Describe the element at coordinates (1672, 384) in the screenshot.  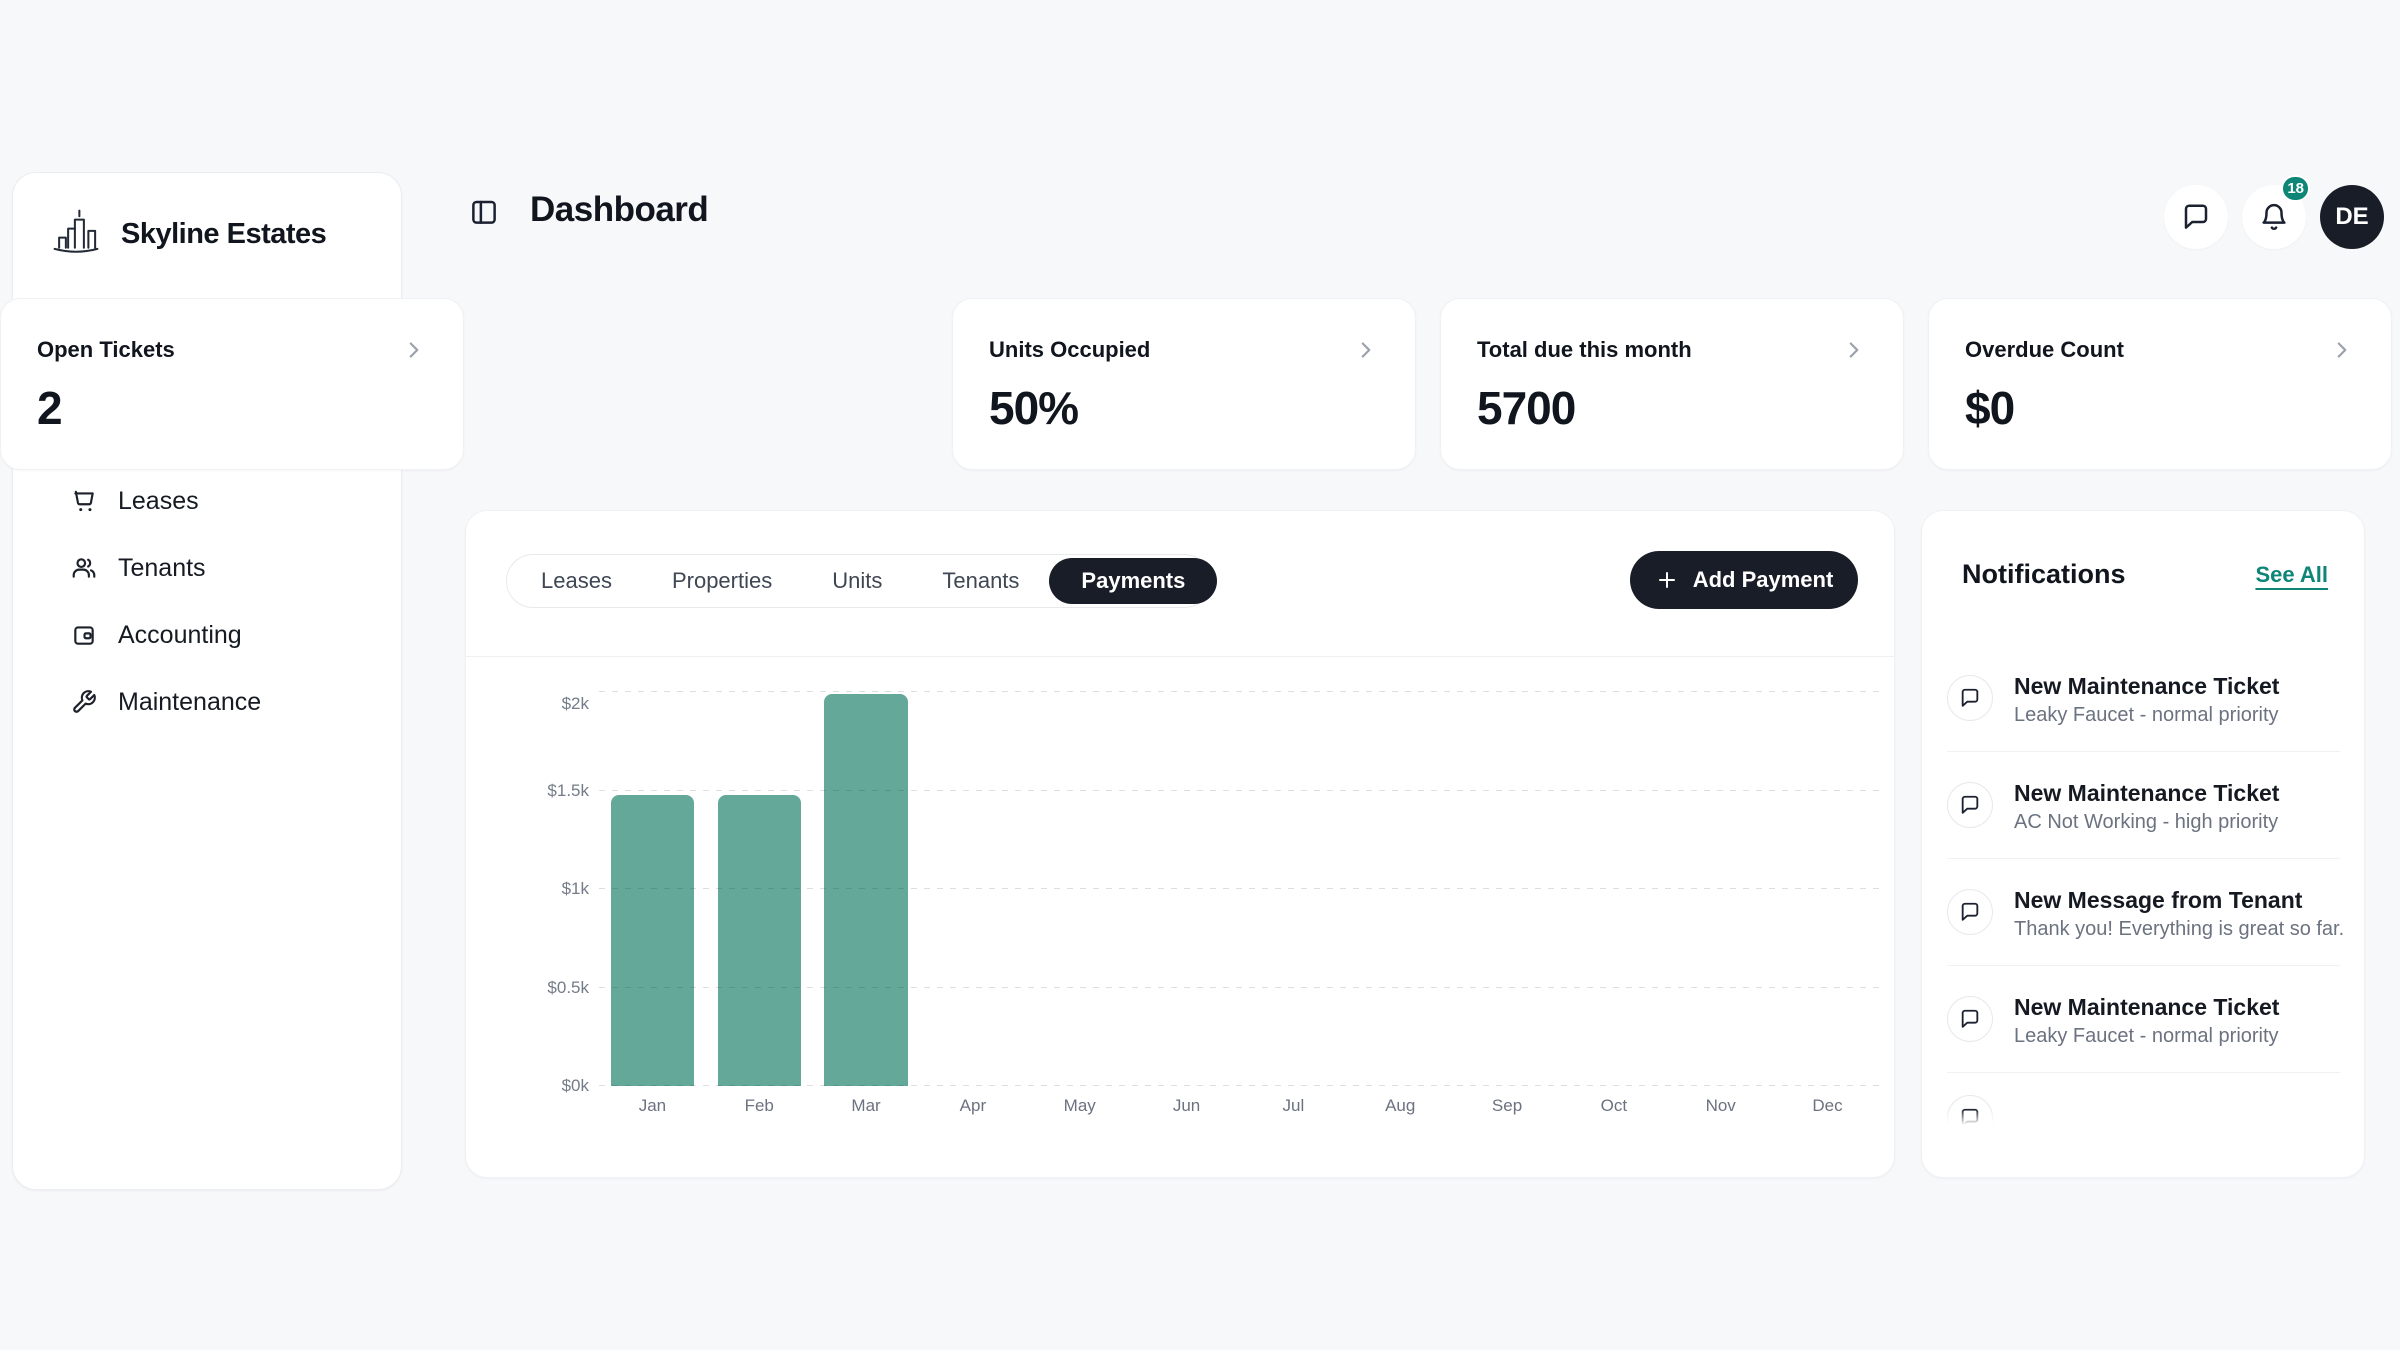
I see `stat-card-total-due: Total due this month 5700` at that location.